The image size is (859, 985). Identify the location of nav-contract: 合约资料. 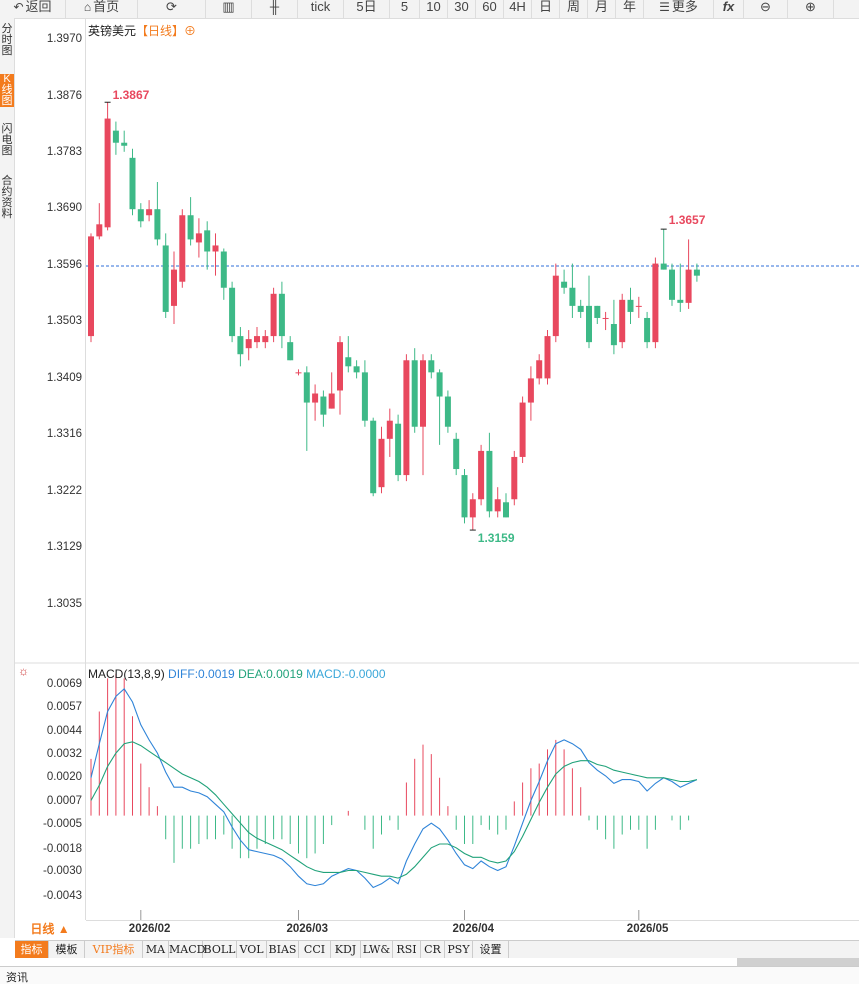
(7, 197).